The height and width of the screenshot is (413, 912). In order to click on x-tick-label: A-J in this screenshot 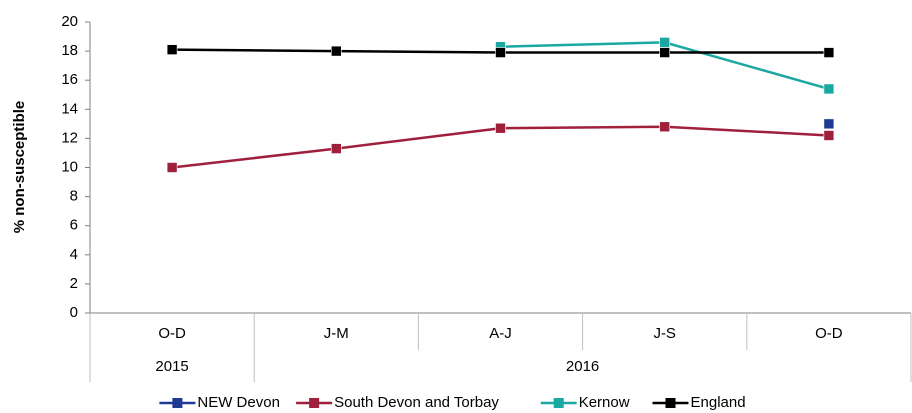, I will do `click(500, 333)`.